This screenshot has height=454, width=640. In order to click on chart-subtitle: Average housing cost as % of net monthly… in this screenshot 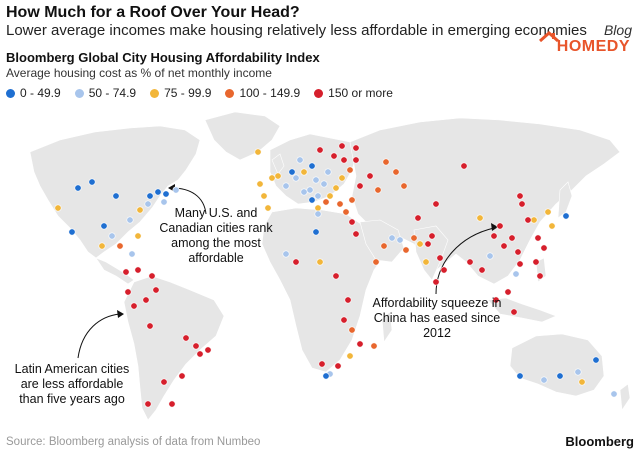, I will do `click(139, 73)`.